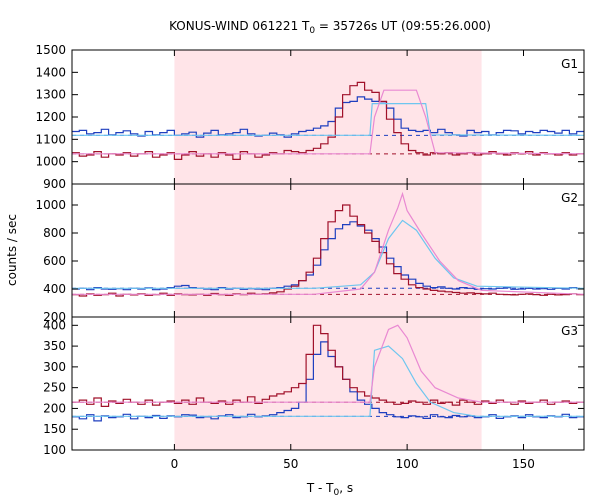 Image resolution: width=600 pixels, height=500 pixels. What do you see at coordinates (337, 493) in the screenshot?
I see `x-axis-label-subscript: 0` at bounding box center [337, 493].